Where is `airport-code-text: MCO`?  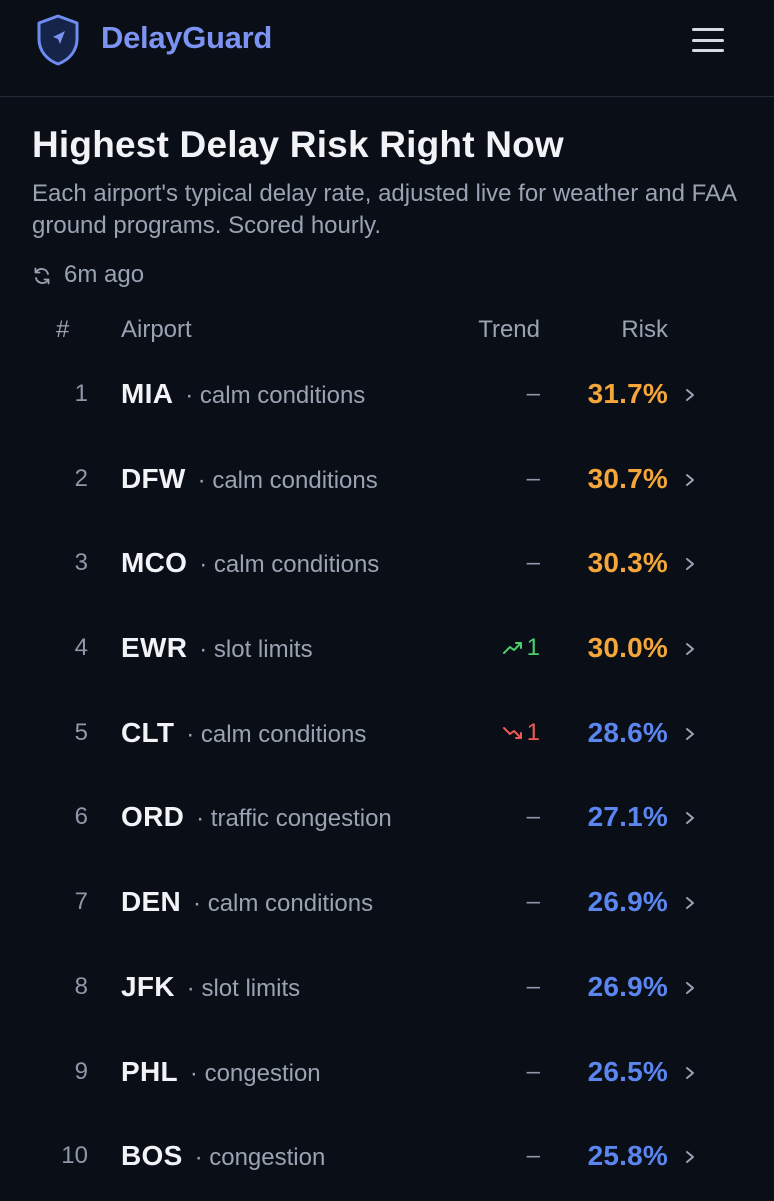 airport-code-text: MCO is located at coordinates (154, 563).